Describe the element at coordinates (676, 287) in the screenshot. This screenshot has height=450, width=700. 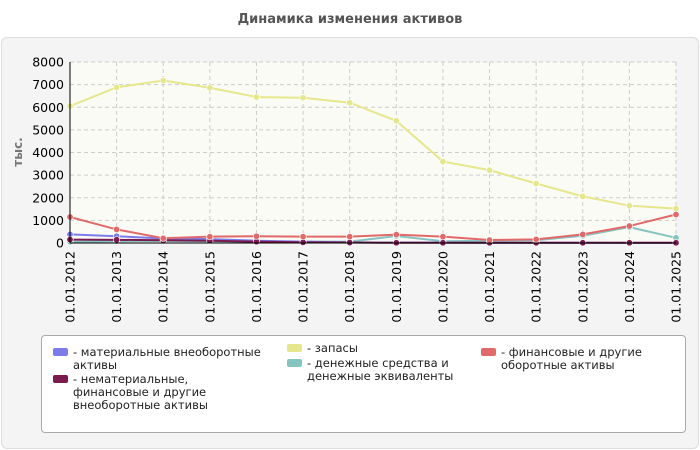
I see `x-tick-label: 01.01.2025` at that location.